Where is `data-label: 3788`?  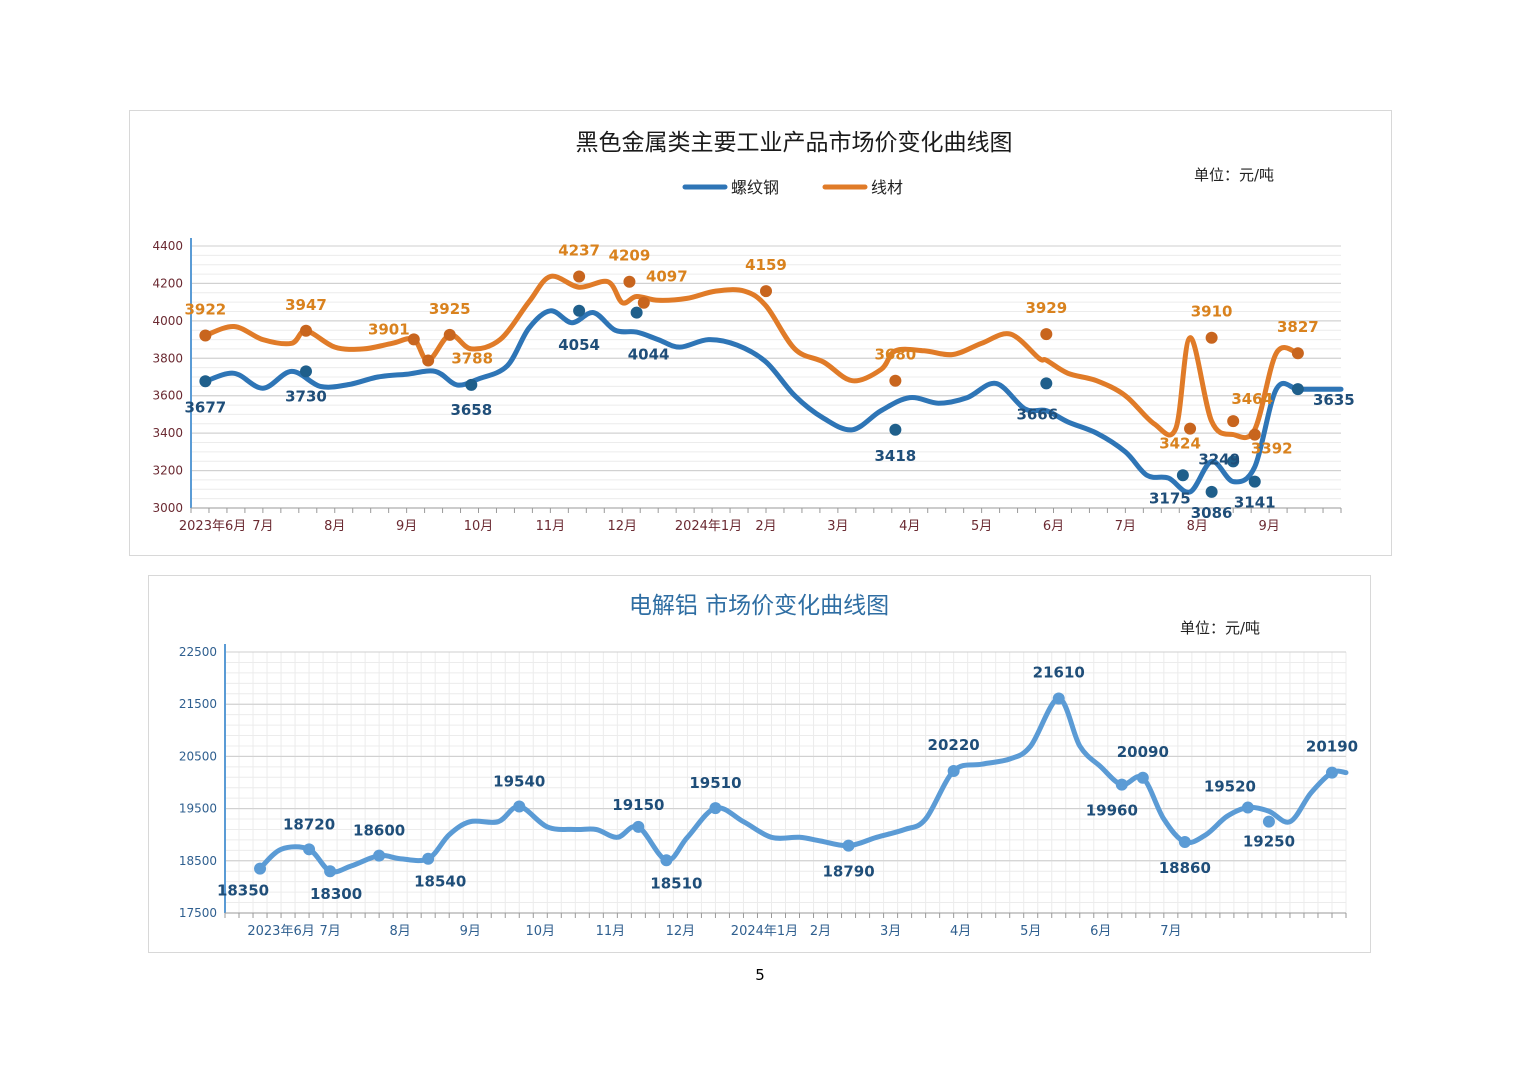 data-label: 3788 is located at coordinates (472, 359).